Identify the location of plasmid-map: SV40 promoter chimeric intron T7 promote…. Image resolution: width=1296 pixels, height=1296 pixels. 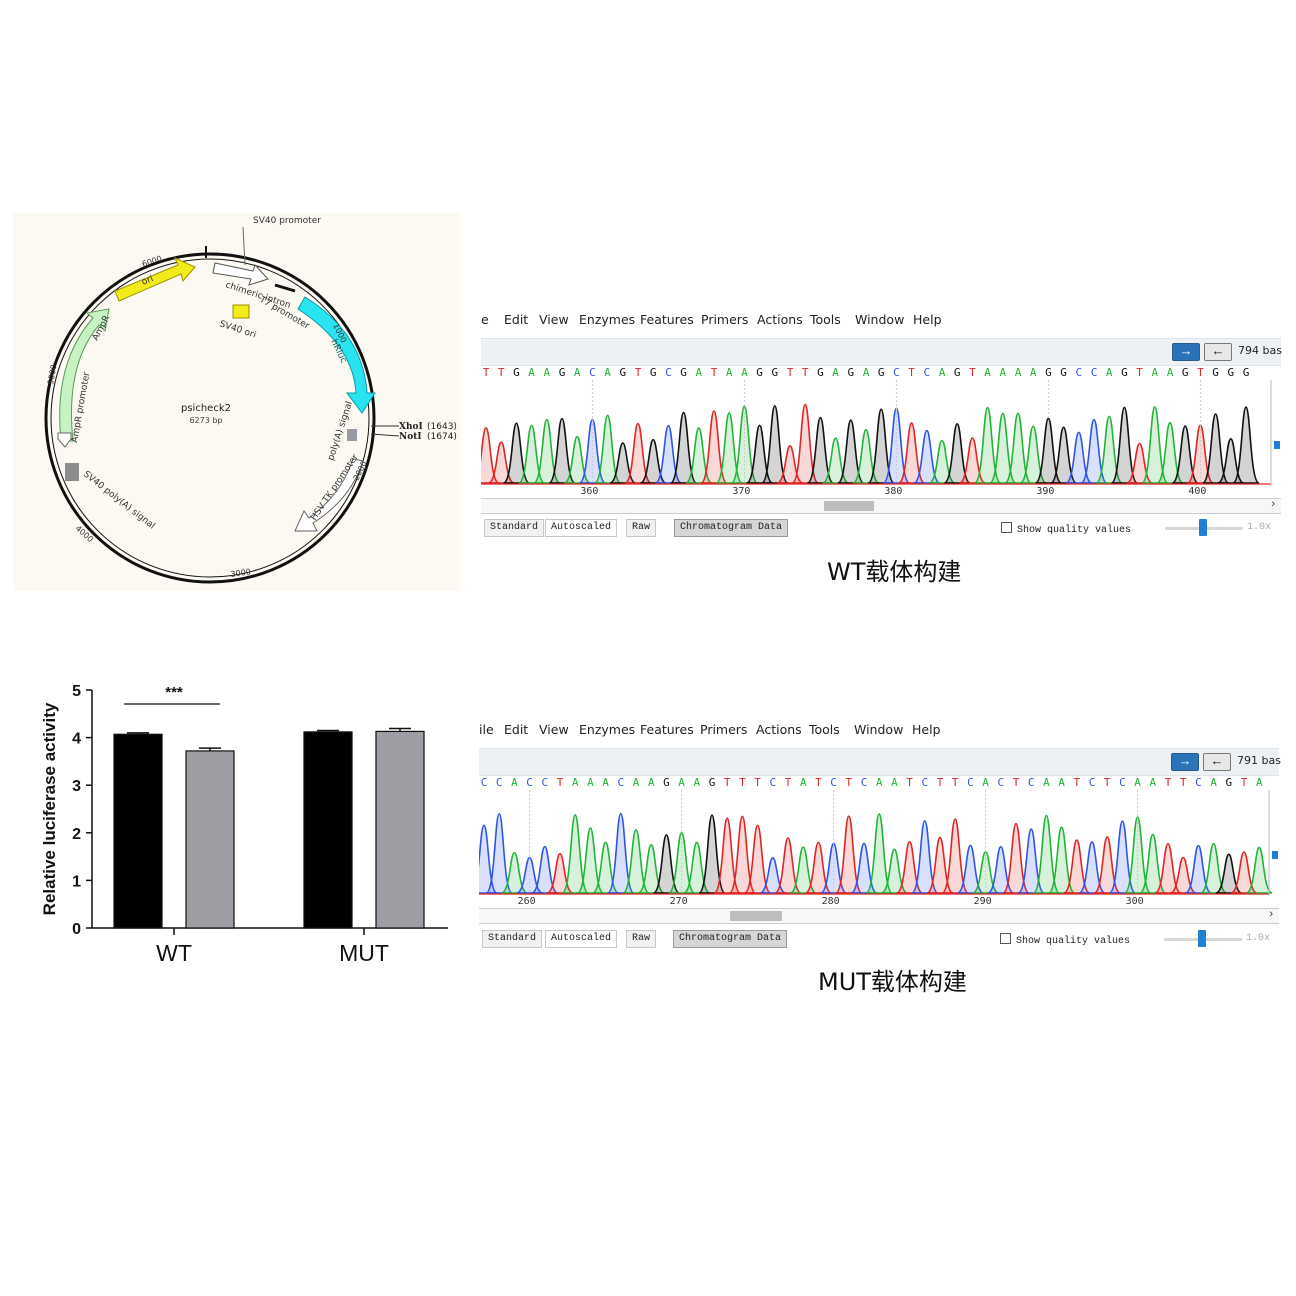
(237, 402).